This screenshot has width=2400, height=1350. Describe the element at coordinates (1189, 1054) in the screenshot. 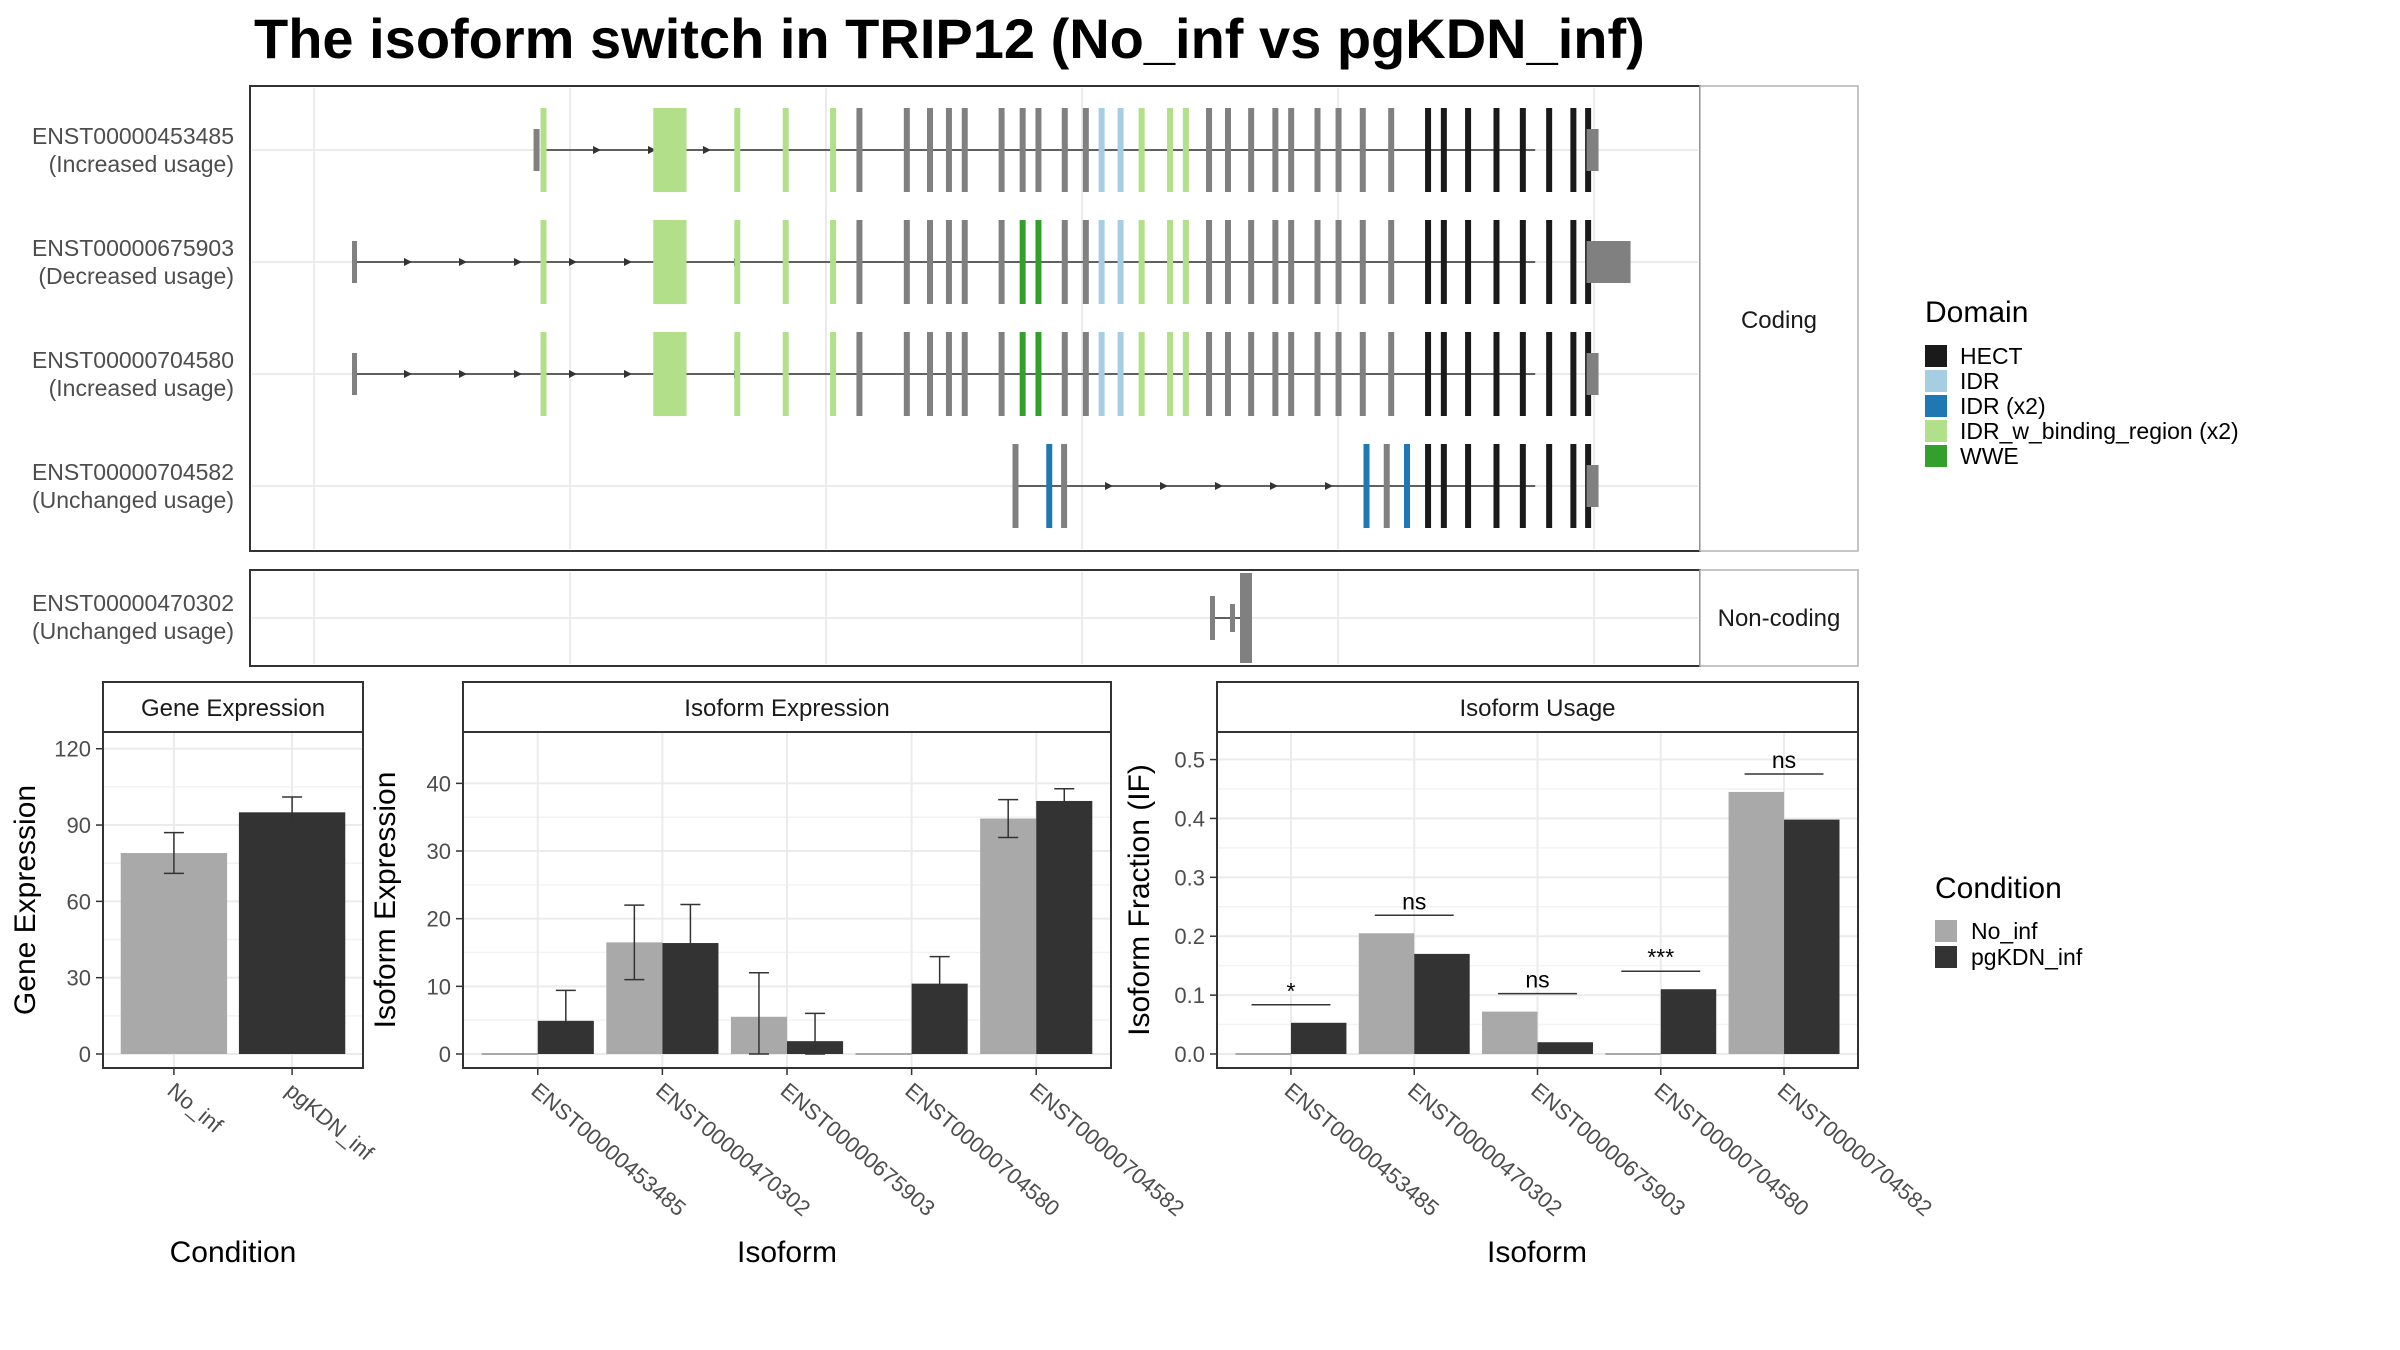

I see `y-tick-label: 0.0` at that location.